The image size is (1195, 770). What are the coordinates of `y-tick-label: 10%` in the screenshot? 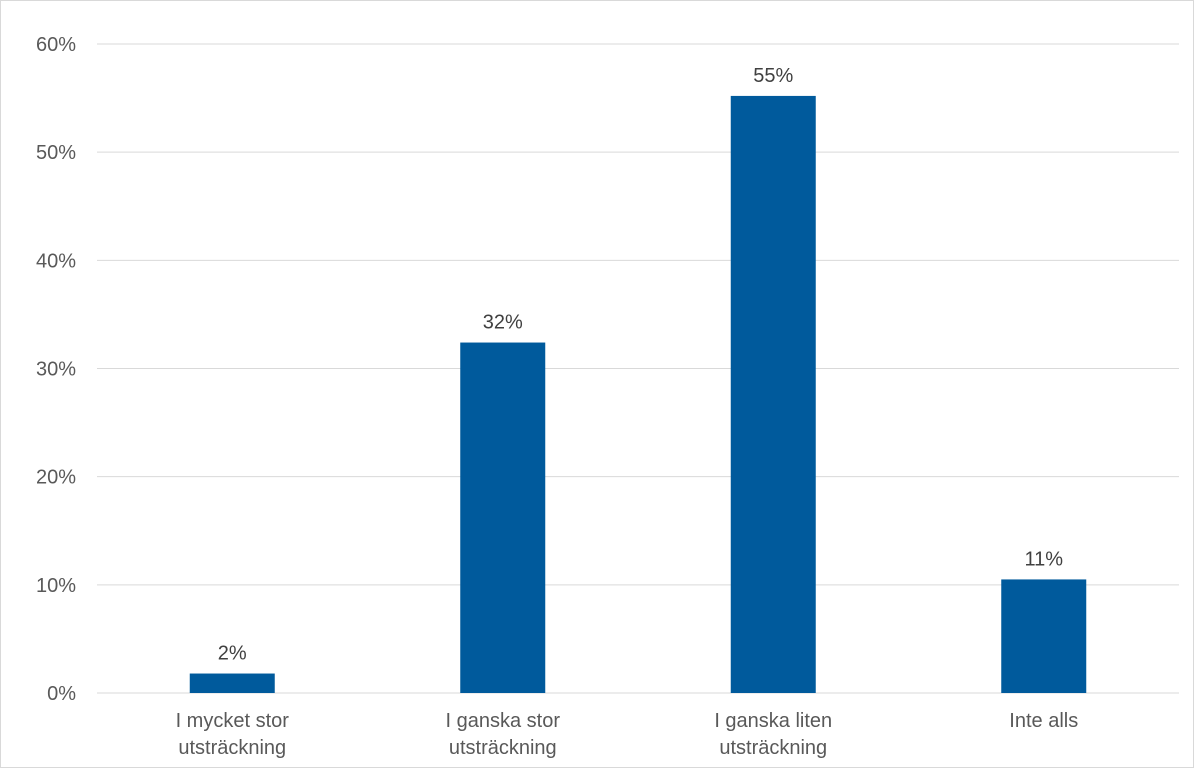 It's located at (56, 586).